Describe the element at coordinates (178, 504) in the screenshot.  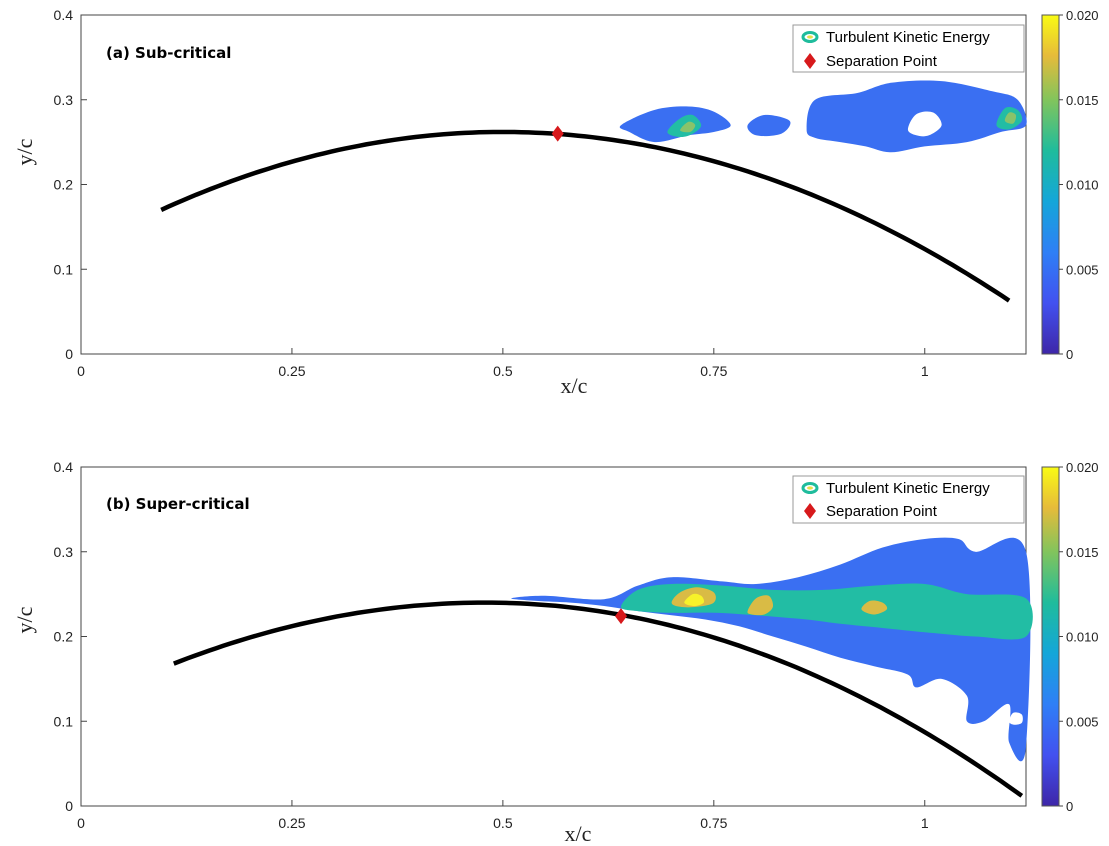
I see `panel-title: (b) Super-critical` at that location.